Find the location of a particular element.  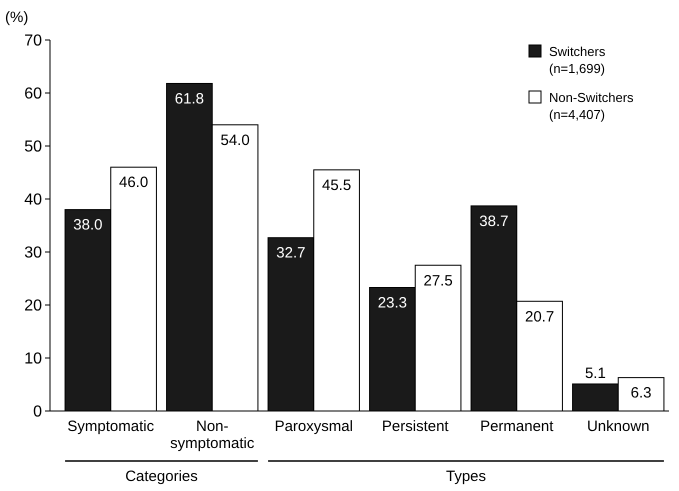

data-label: 32.7 is located at coordinates (291, 253).